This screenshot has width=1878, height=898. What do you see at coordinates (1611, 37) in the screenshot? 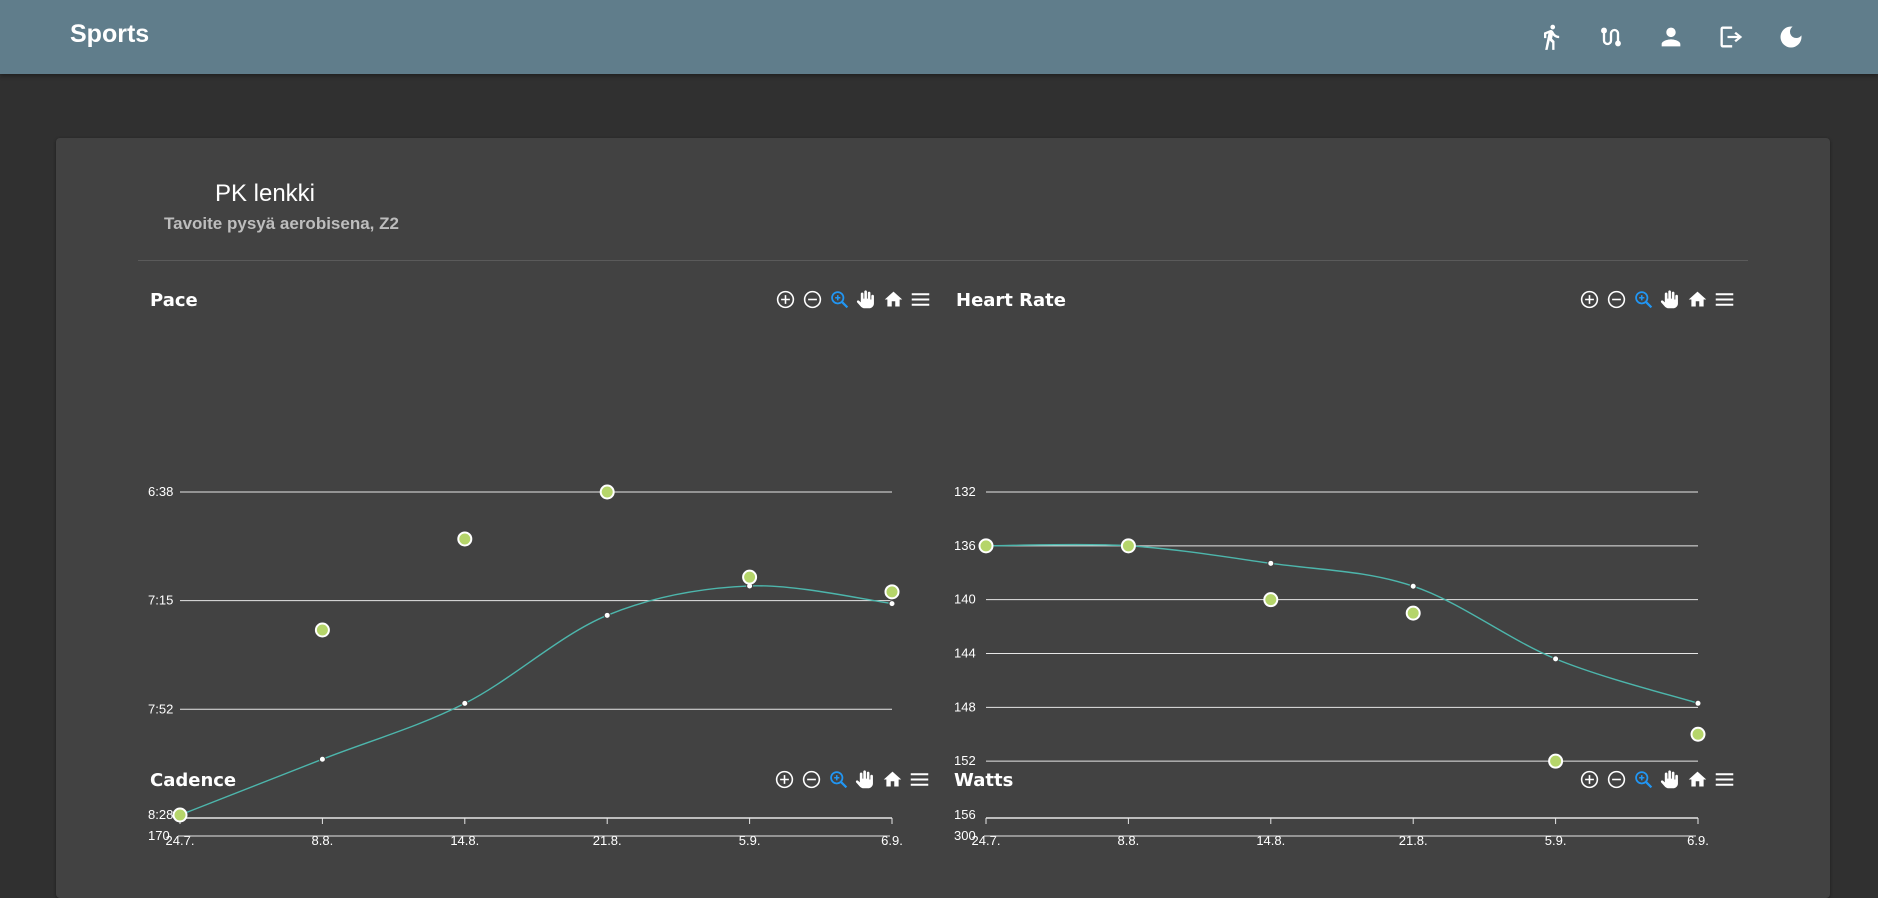
I see `route-icon` at bounding box center [1611, 37].